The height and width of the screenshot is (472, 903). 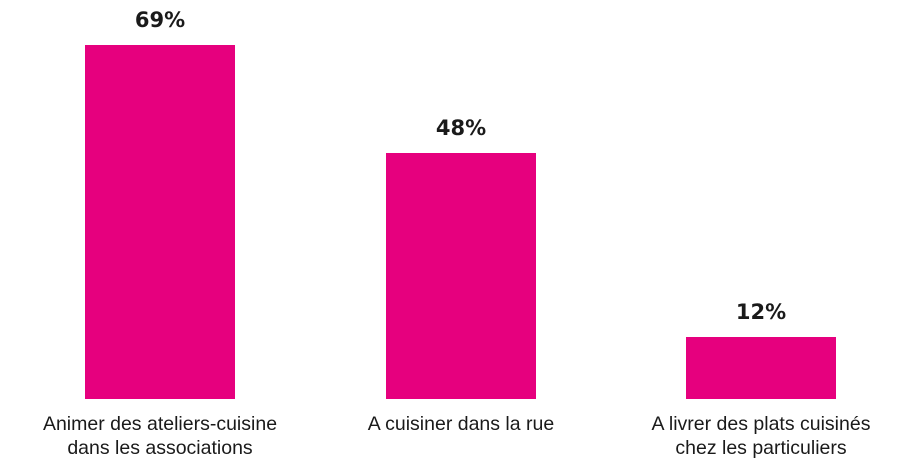 I want to click on value-label-0: 69%, so click(x=160, y=20).